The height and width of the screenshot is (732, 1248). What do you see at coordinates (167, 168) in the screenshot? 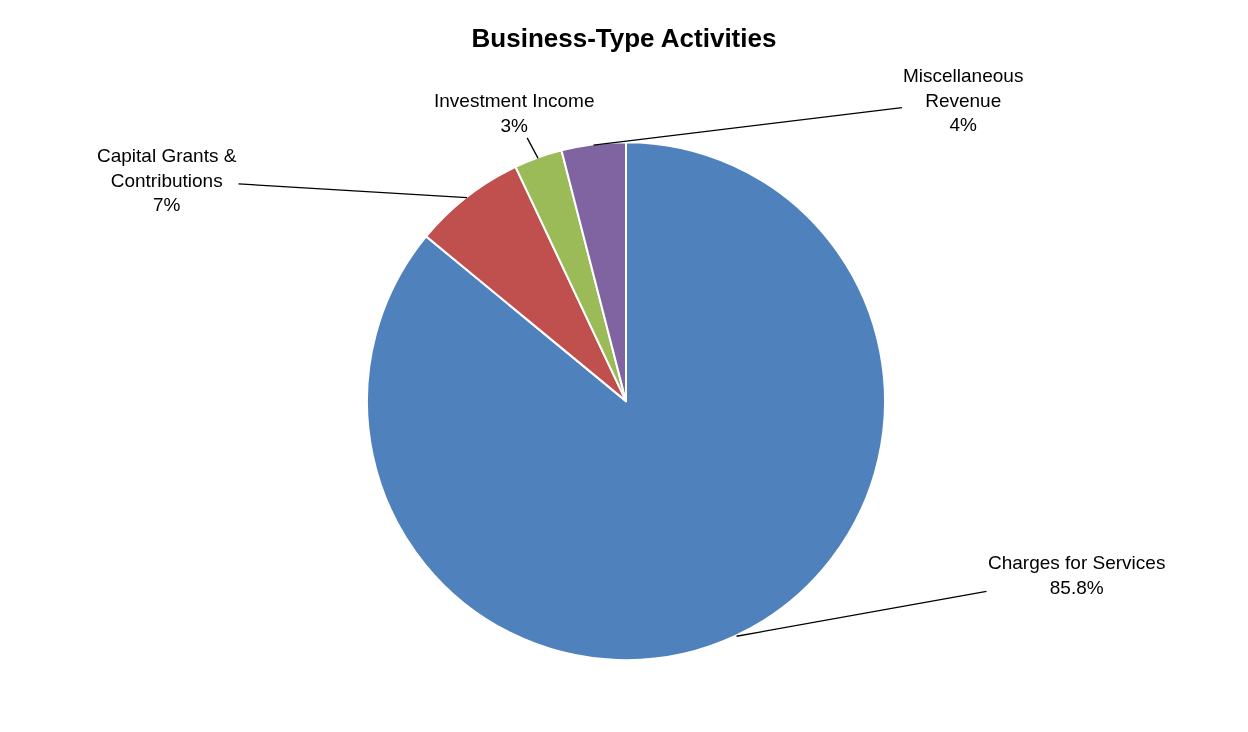
I see `slice-label: Capital Grants & Contributions` at bounding box center [167, 168].